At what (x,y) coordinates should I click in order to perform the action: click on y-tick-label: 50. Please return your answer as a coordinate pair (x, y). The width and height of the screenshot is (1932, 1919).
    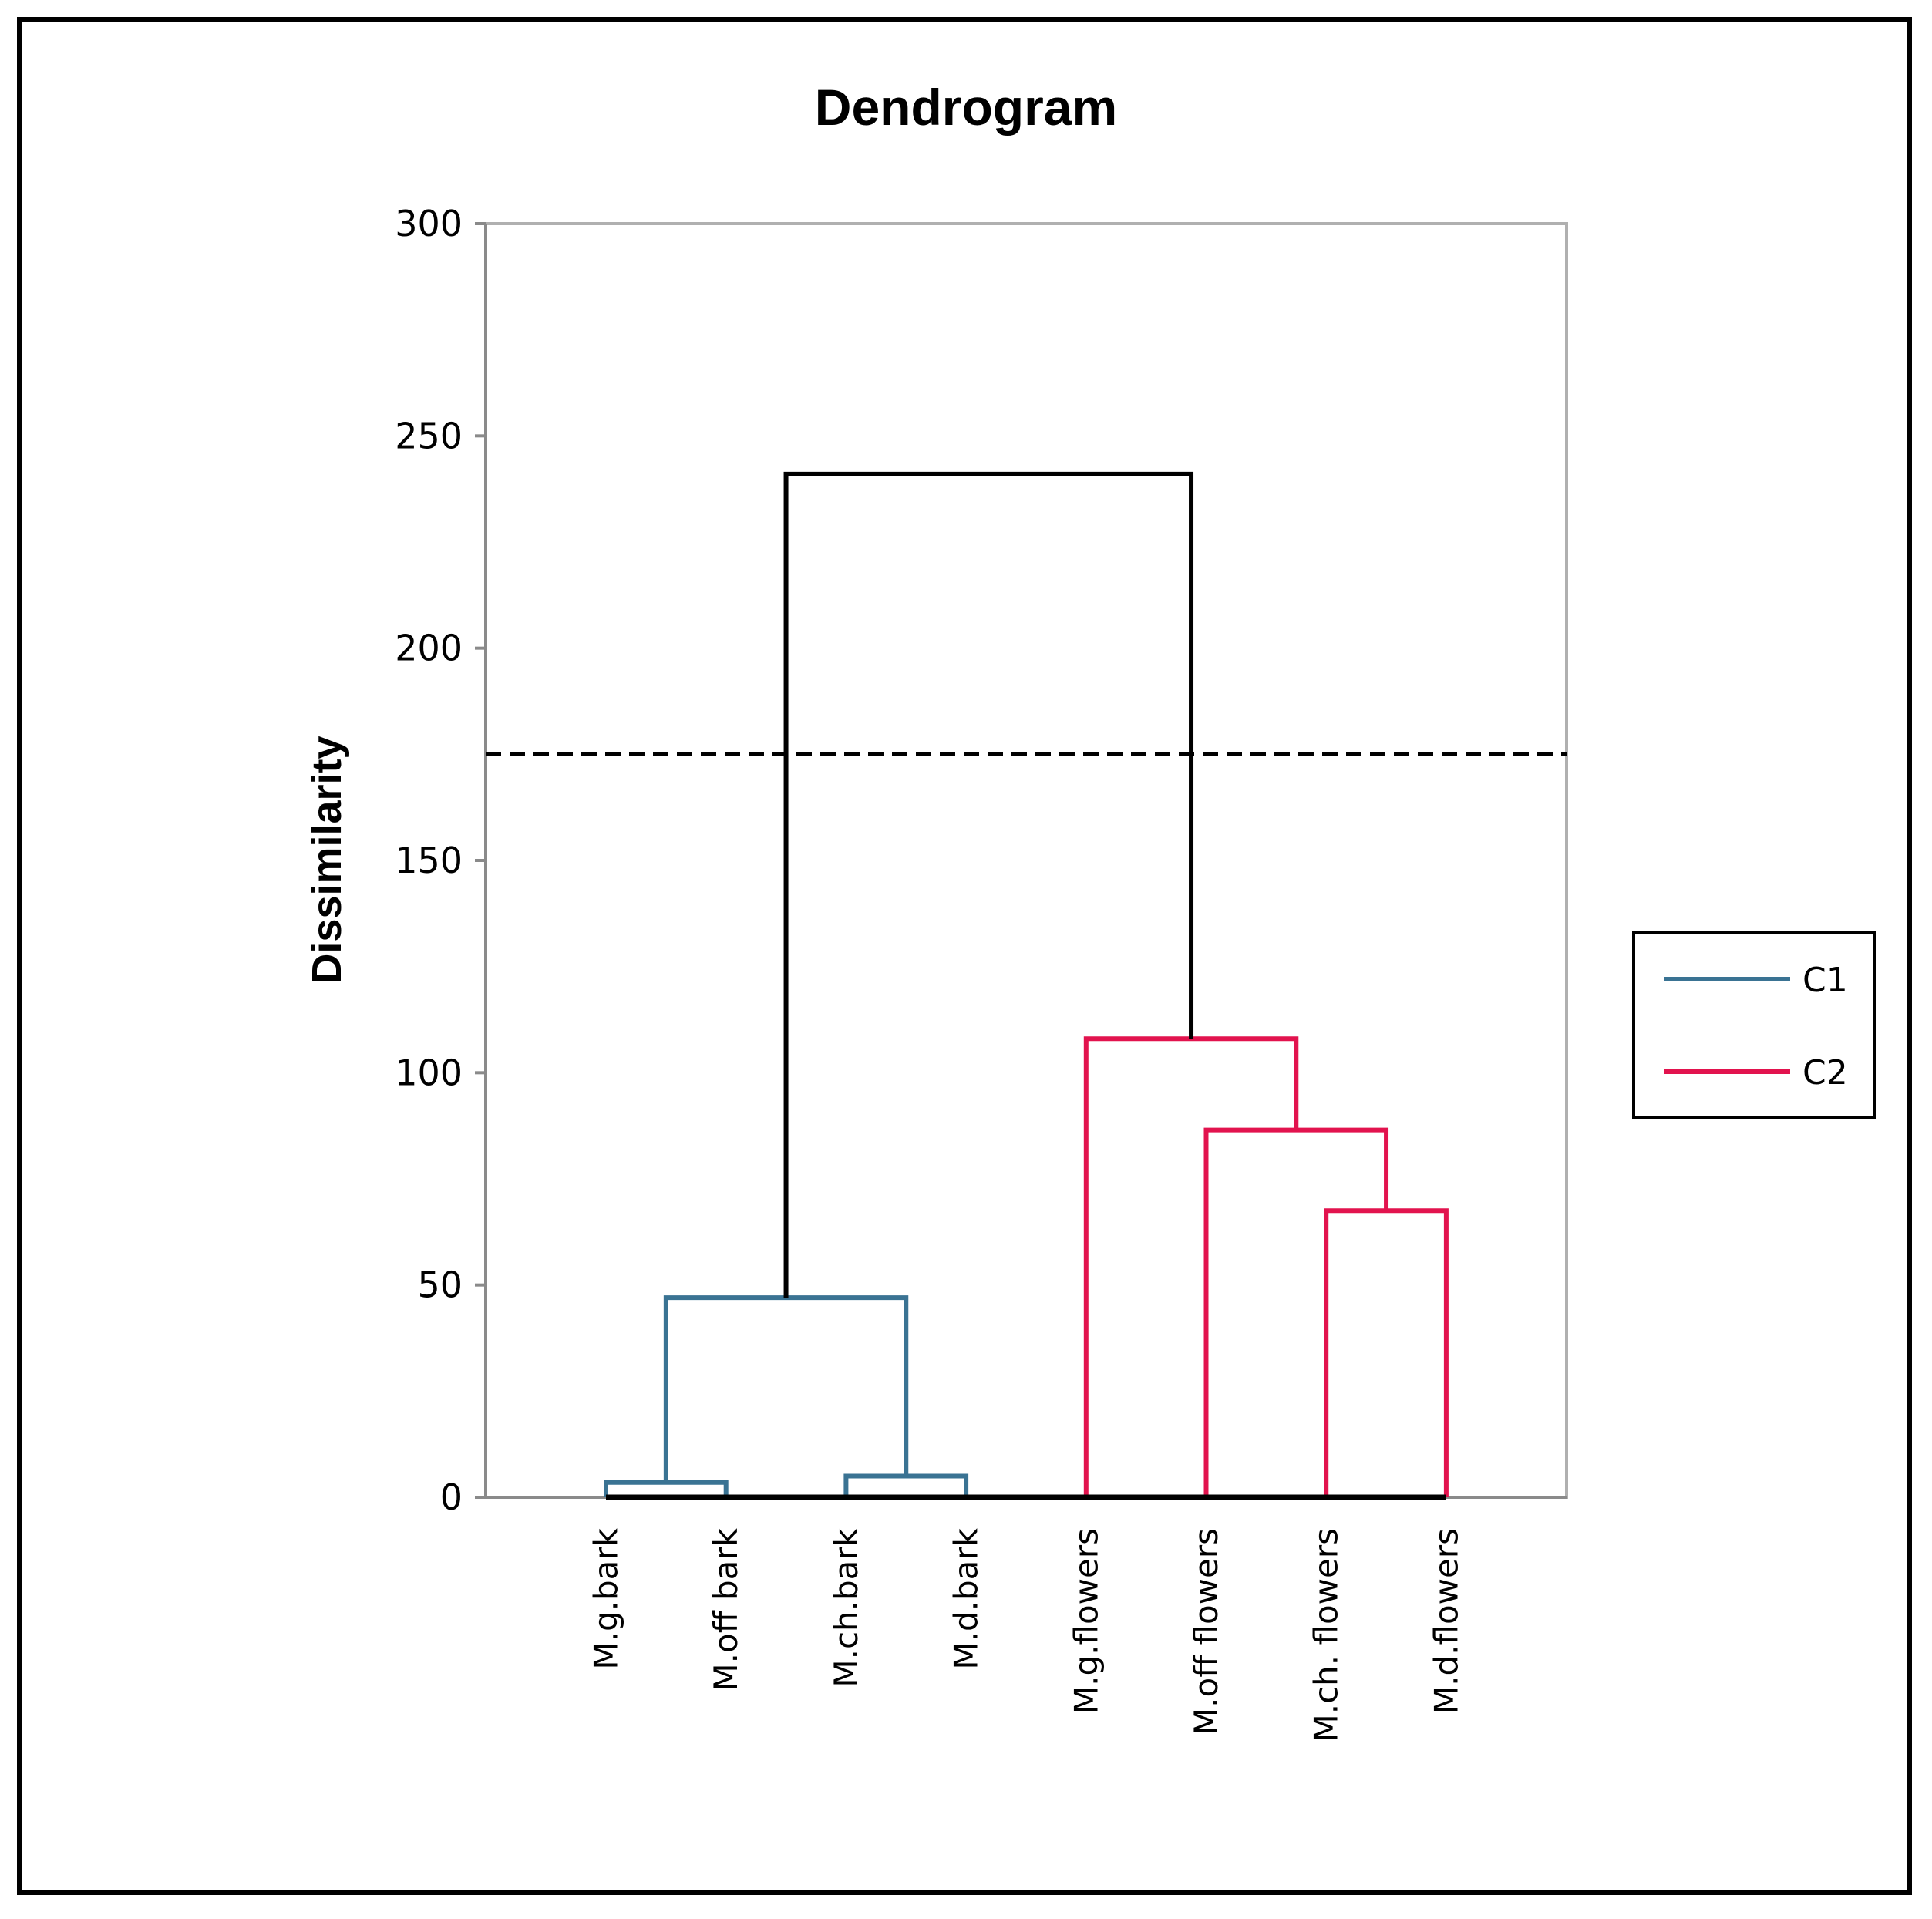
    Looking at the image, I should click on (440, 1285).